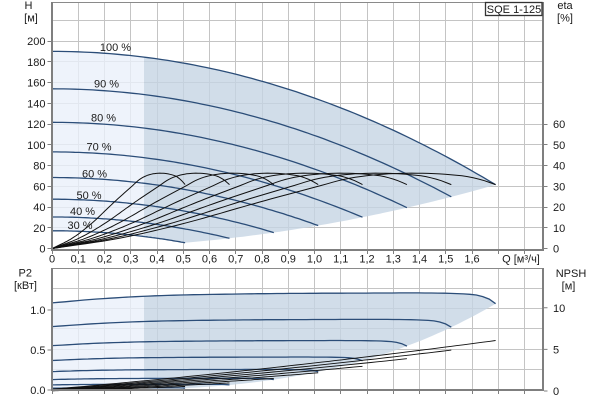 The width and height of the screenshot is (600, 400). Describe the element at coordinates (559, 187) in the screenshot. I see `svg-text: 30` at that location.